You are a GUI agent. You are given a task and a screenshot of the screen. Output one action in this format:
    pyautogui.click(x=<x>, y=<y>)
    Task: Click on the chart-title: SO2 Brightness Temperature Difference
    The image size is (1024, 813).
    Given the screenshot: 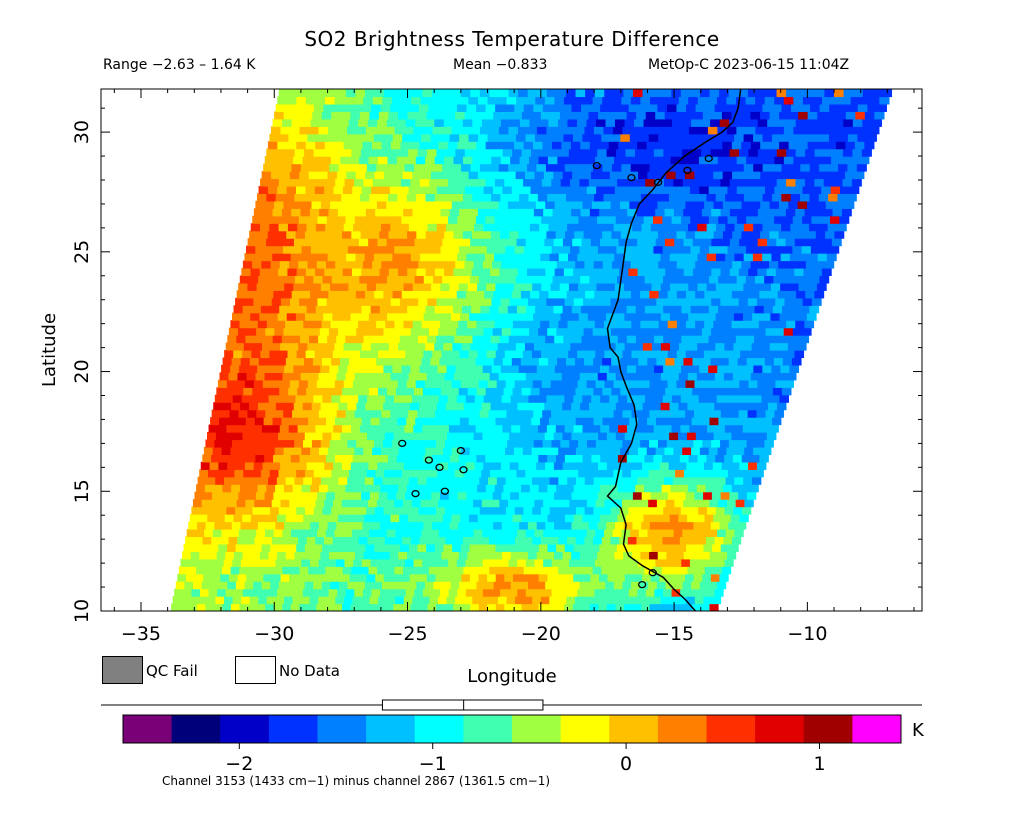 What is the action you would take?
    pyautogui.click(x=512, y=39)
    